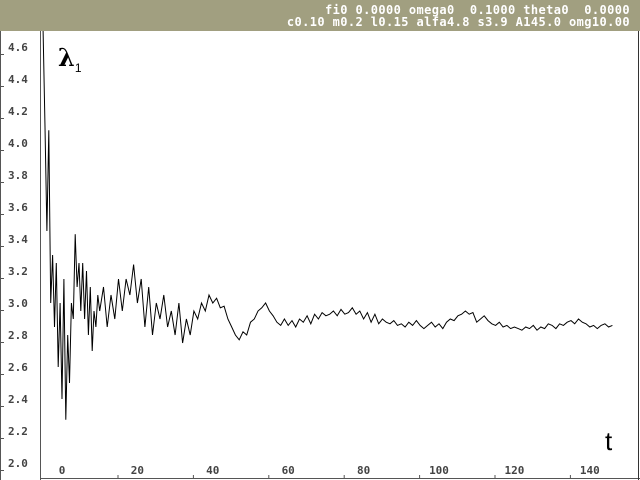 This screenshot has height=480, width=640. I want to click on y-tick-label: 2.6, so click(18, 367).